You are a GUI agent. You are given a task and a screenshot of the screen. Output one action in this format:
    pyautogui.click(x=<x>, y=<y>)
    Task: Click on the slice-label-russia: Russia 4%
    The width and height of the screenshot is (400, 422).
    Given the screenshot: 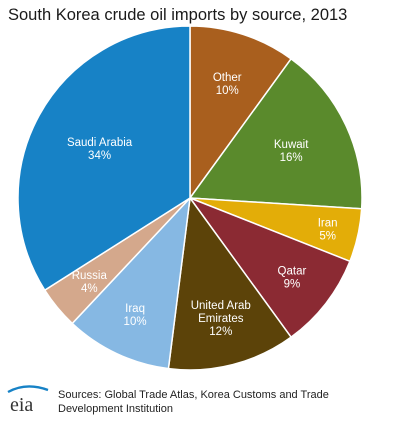 What is the action you would take?
    pyautogui.click(x=90, y=282)
    